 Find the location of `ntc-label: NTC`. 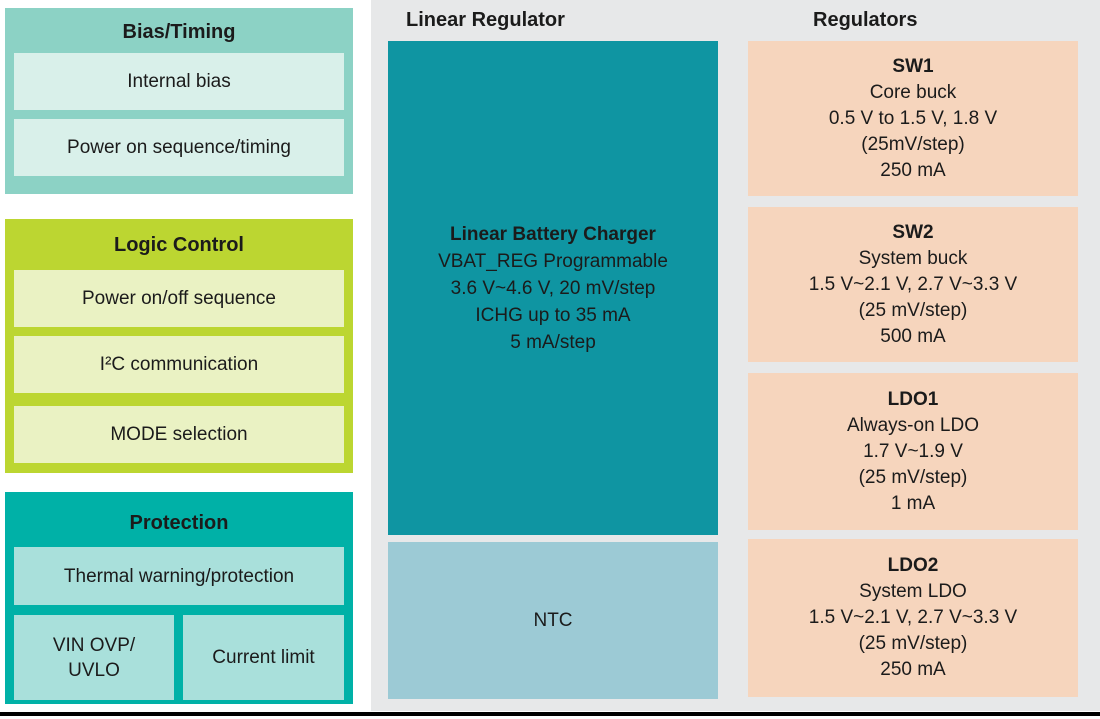

ntc-label: NTC is located at coordinates (553, 620).